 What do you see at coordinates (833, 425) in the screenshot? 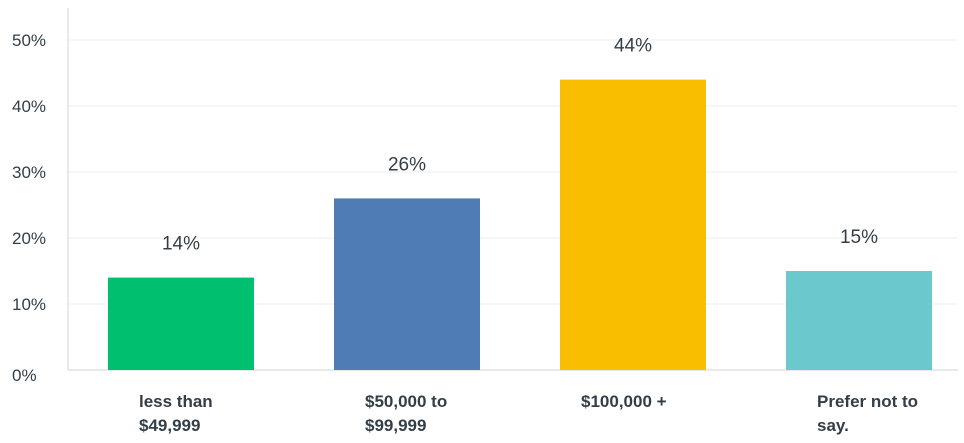
I see `category-label: say.` at bounding box center [833, 425].